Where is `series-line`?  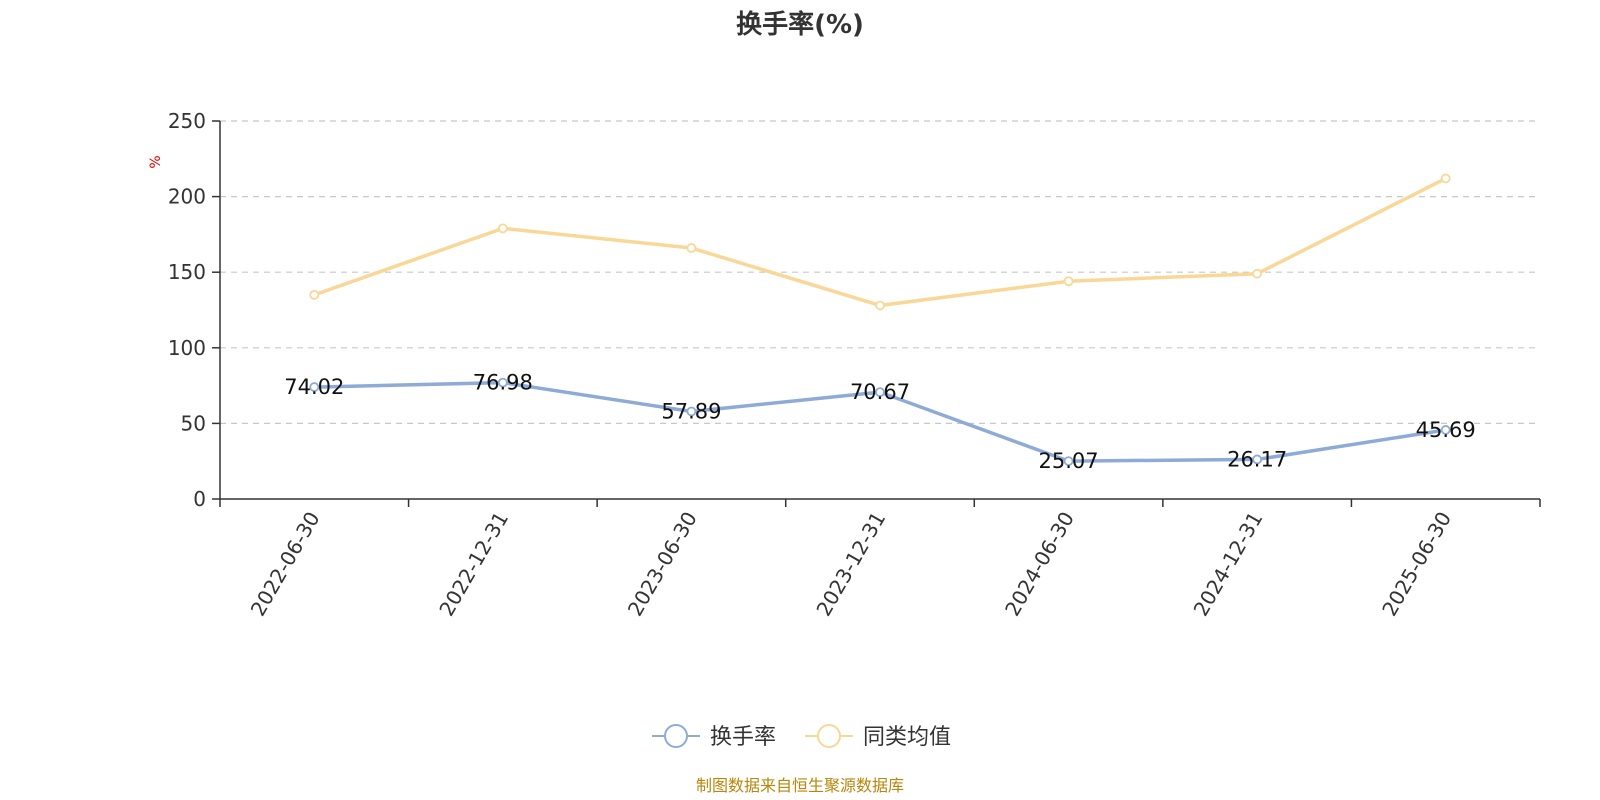
series-line is located at coordinates (880, 242).